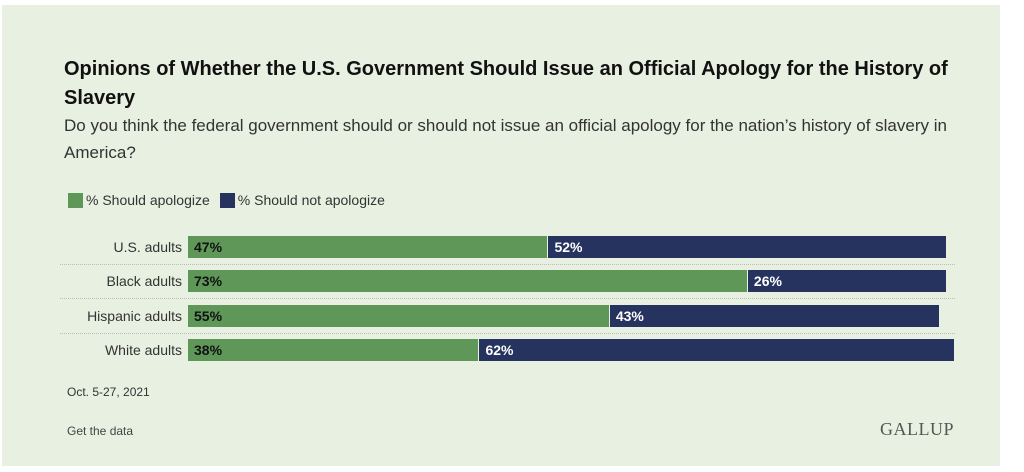 The image size is (1024, 472). I want to click on bar-row: White adults 38% 62%, so click(477, 350).